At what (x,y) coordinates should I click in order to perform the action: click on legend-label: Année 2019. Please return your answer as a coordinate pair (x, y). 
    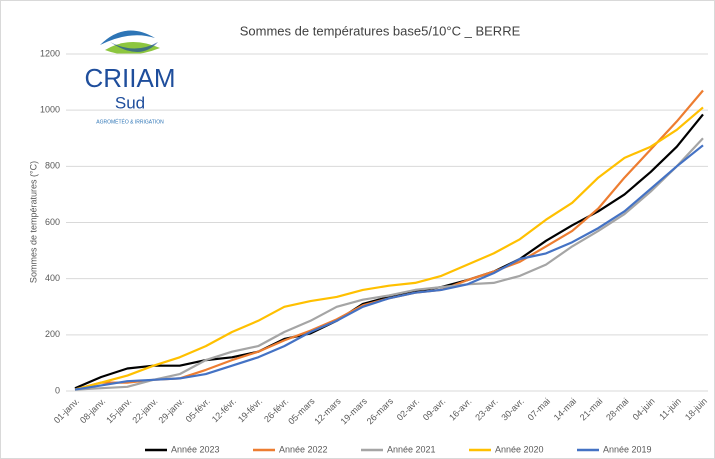
    Looking at the image, I should click on (627, 449).